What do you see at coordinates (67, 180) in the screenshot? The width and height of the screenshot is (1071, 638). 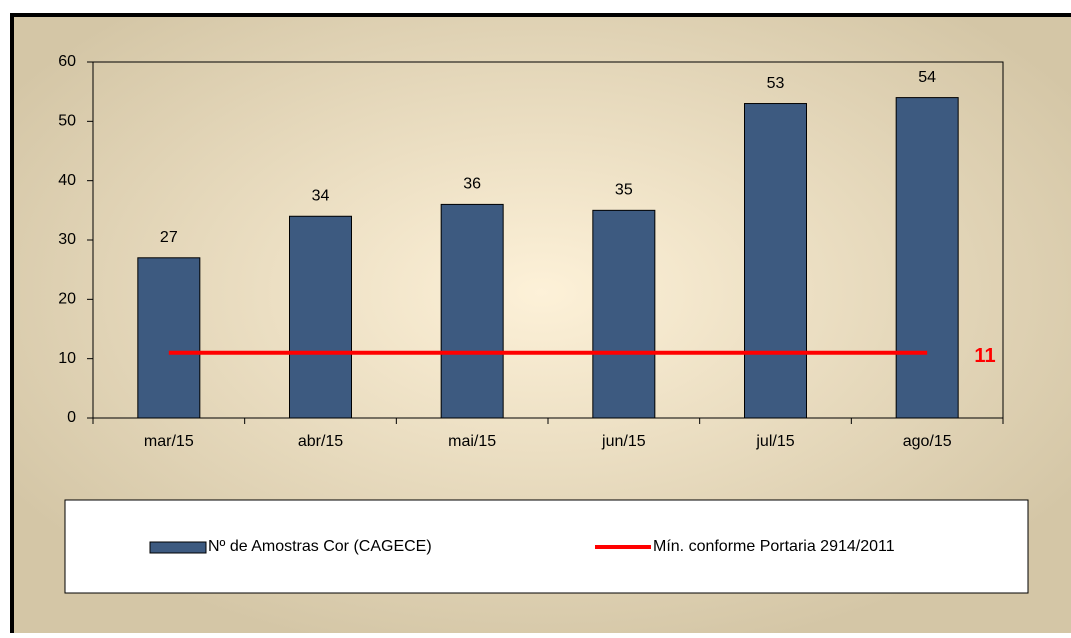 I see `y-tick-label: 40` at bounding box center [67, 180].